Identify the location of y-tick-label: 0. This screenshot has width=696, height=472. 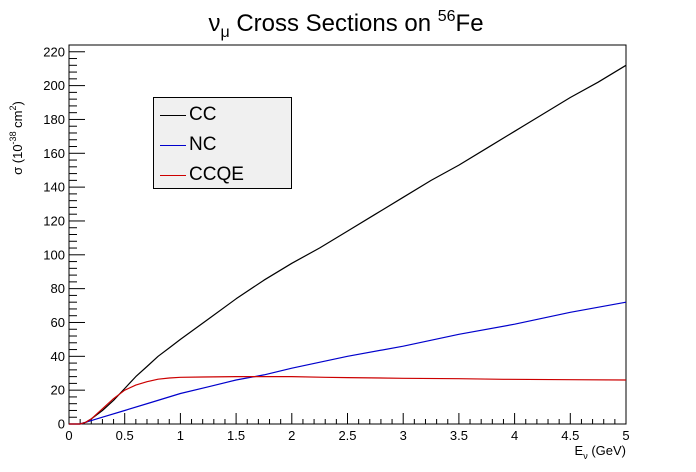
(61, 424).